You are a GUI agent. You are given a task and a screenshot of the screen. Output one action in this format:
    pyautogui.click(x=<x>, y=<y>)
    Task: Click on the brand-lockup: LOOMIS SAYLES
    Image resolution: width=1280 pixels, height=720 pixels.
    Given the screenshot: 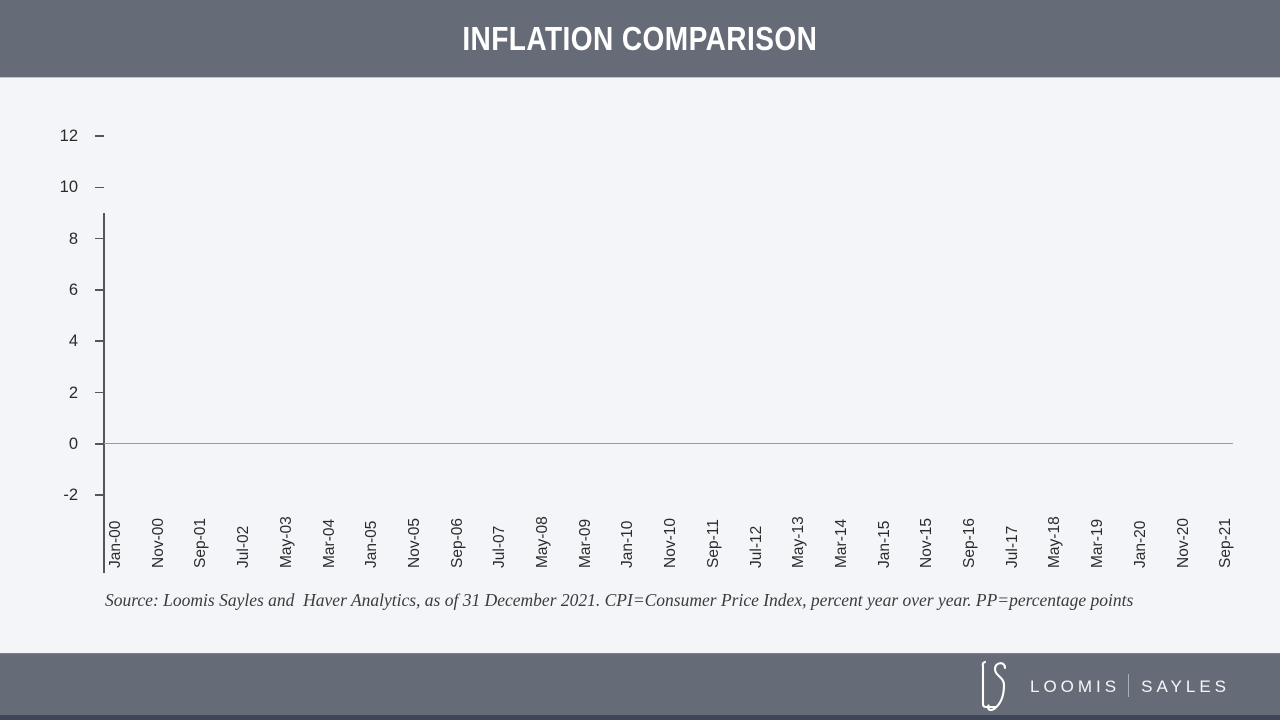 What is the action you would take?
    pyautogui.click(x=1101, y=685)
    